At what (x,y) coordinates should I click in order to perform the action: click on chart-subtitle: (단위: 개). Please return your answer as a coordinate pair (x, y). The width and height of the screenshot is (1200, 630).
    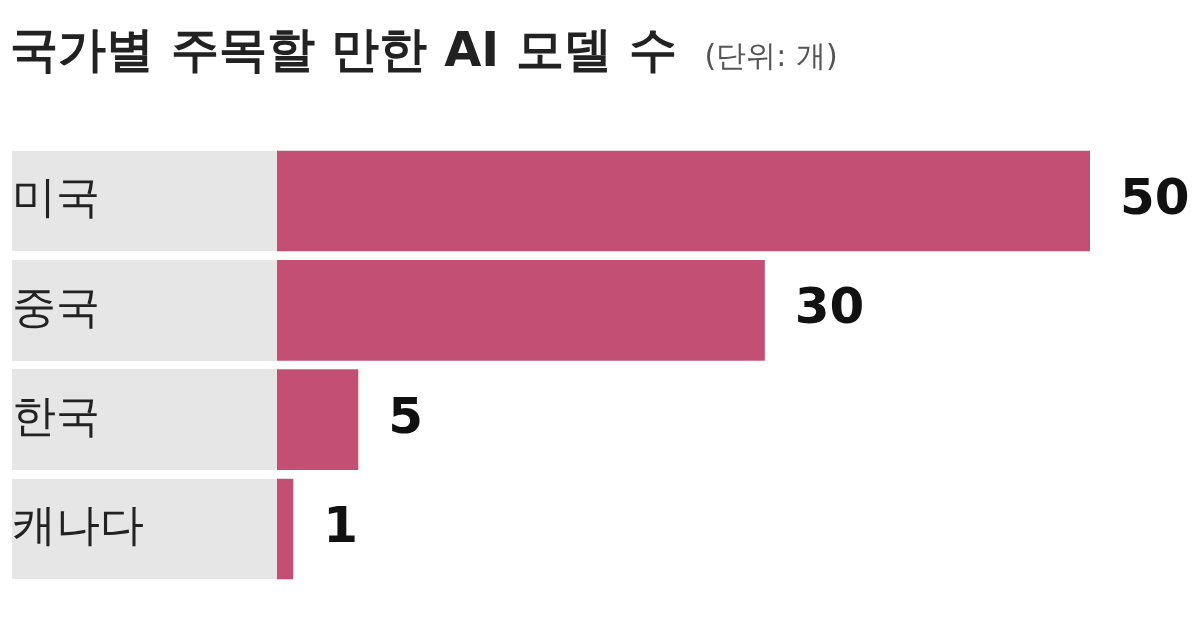
    Looking at the image, I should click on (771, 56).